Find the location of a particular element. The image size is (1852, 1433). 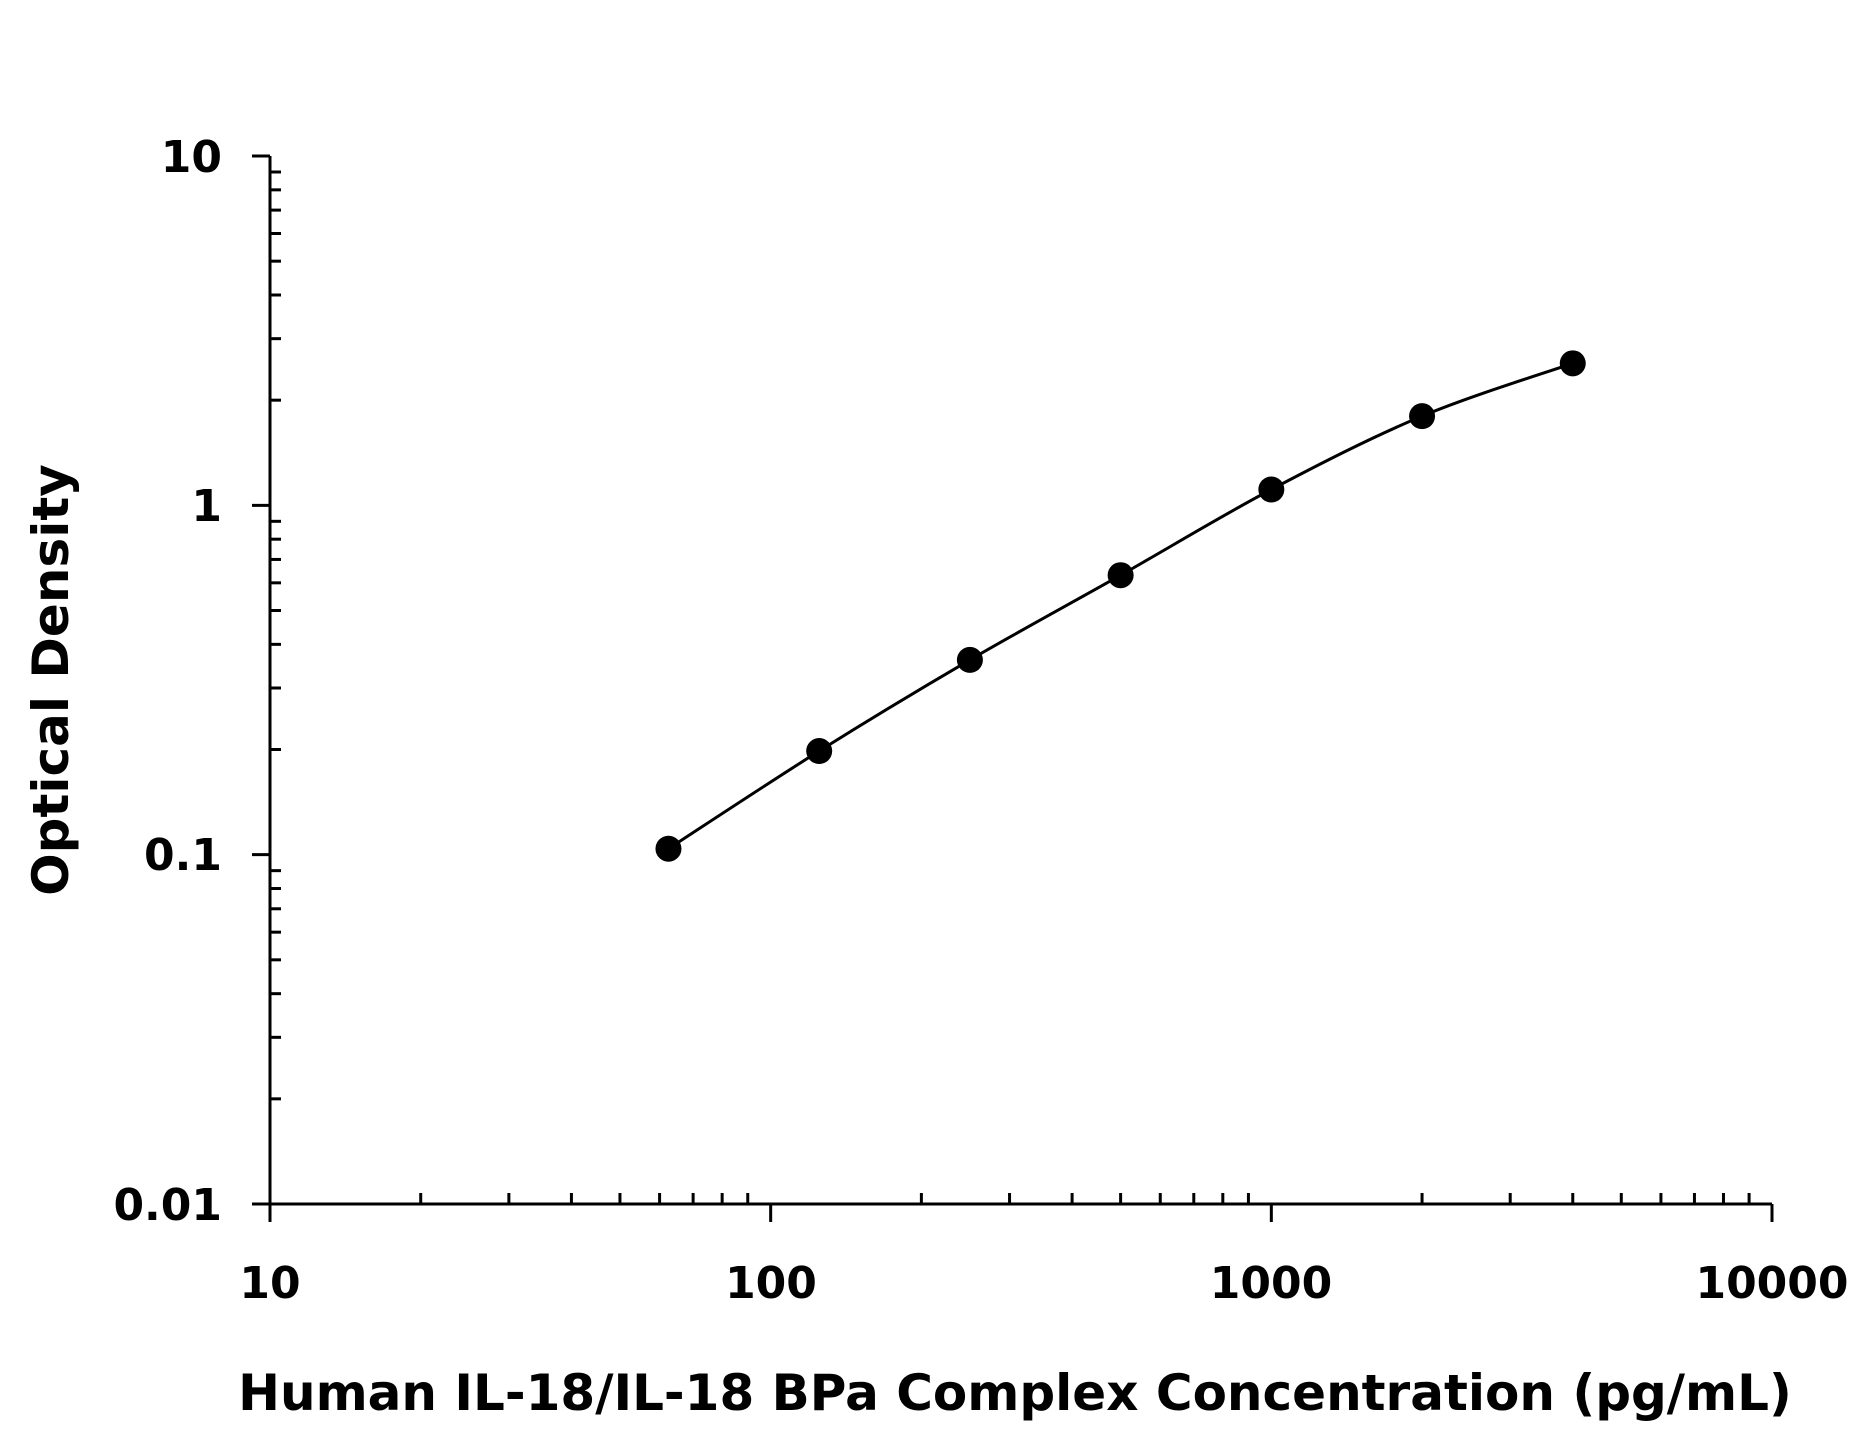

x-tick-label-10000: 10000 is located at coordinates (1771, 1283).